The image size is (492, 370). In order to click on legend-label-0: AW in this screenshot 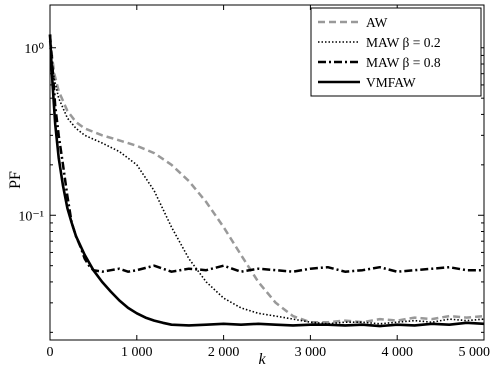, I will do `click(377, 22)`.